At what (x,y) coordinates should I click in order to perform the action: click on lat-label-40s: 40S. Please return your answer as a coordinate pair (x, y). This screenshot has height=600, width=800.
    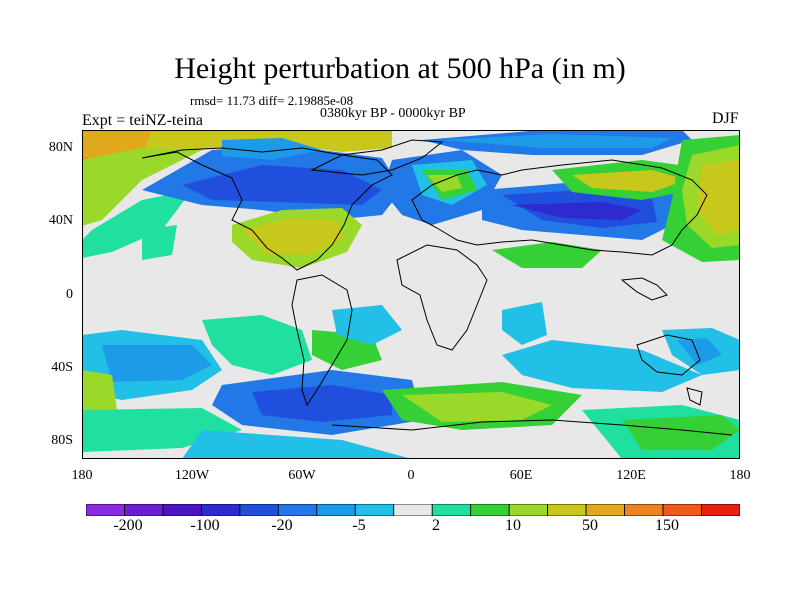
    Looking at the image, I should click on (62, 367).